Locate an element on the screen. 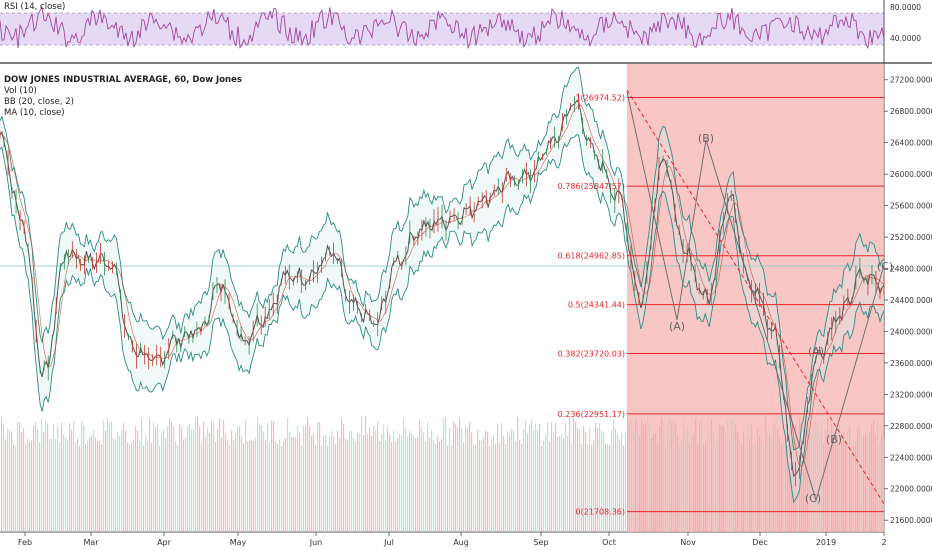  fib-label: 0.382(23720.03) is located at coordinates (591, 353).